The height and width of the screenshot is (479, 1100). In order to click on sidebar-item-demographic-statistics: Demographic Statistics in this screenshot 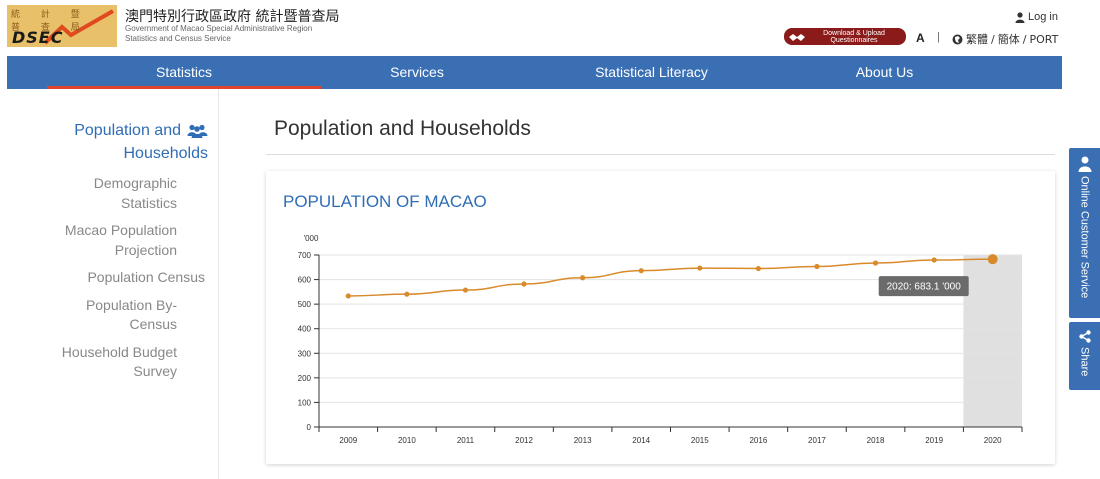, I will do `click(119, 193)`.